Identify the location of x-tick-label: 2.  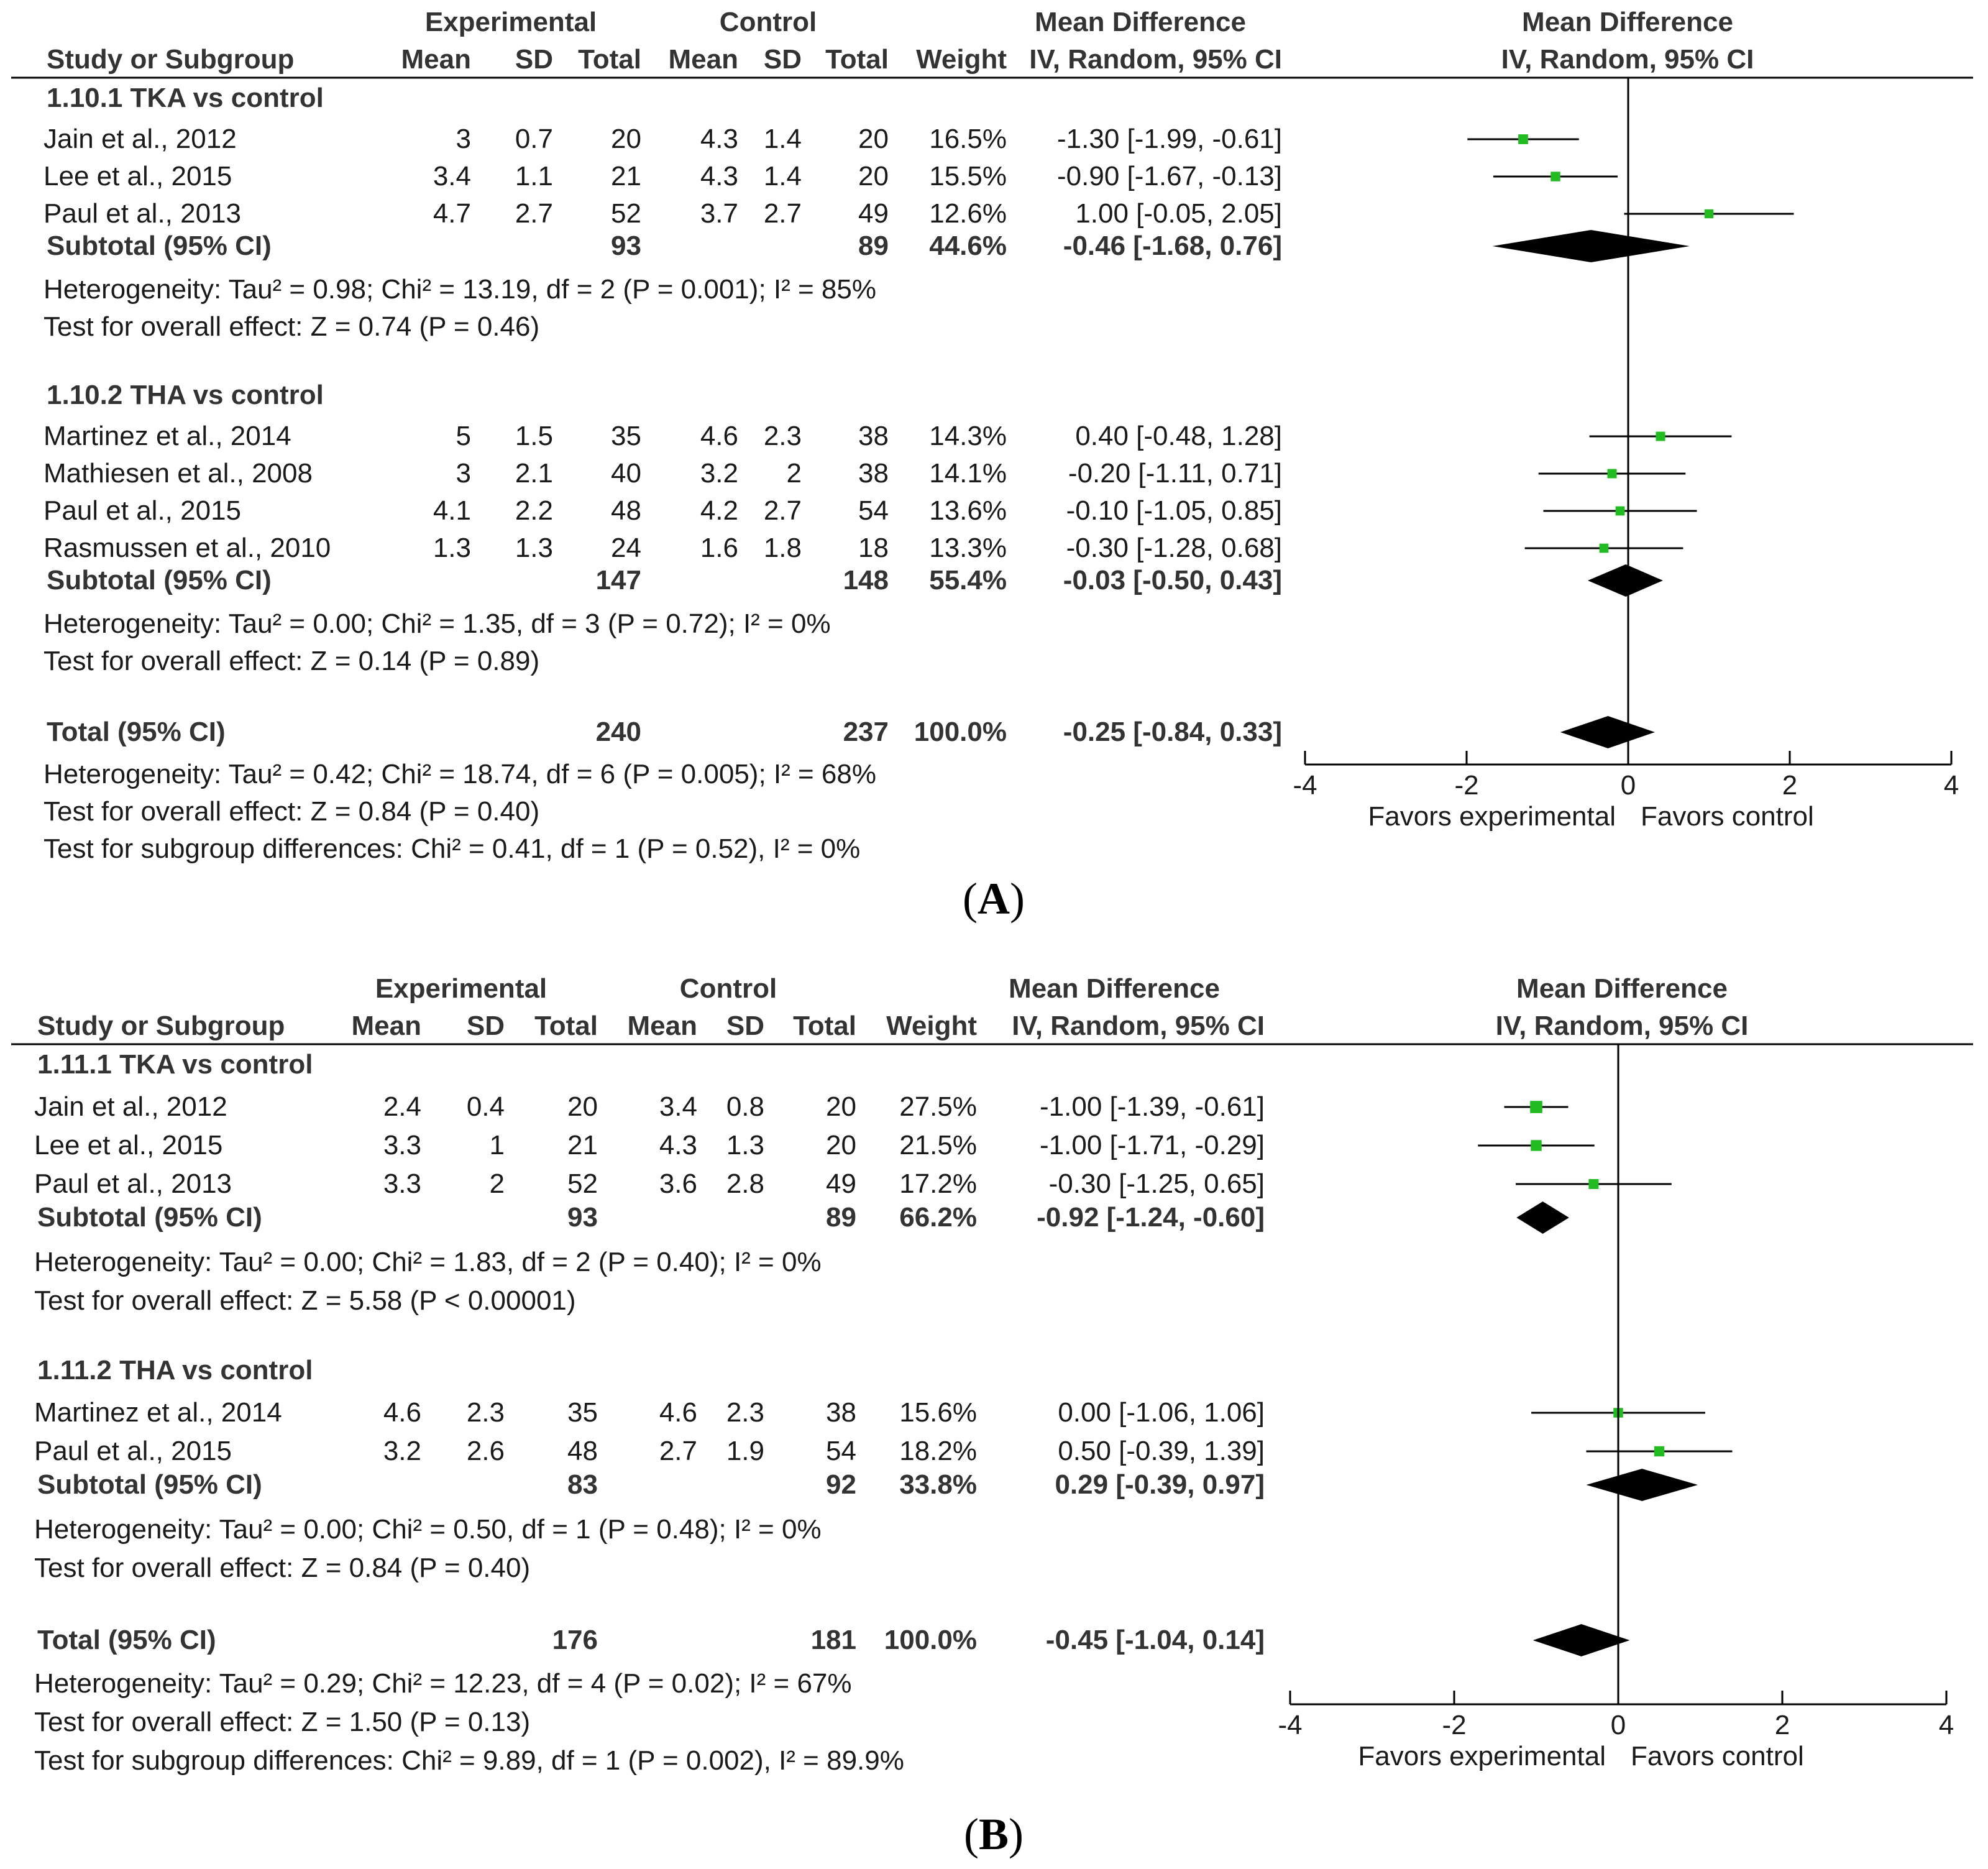
(1789, 785).